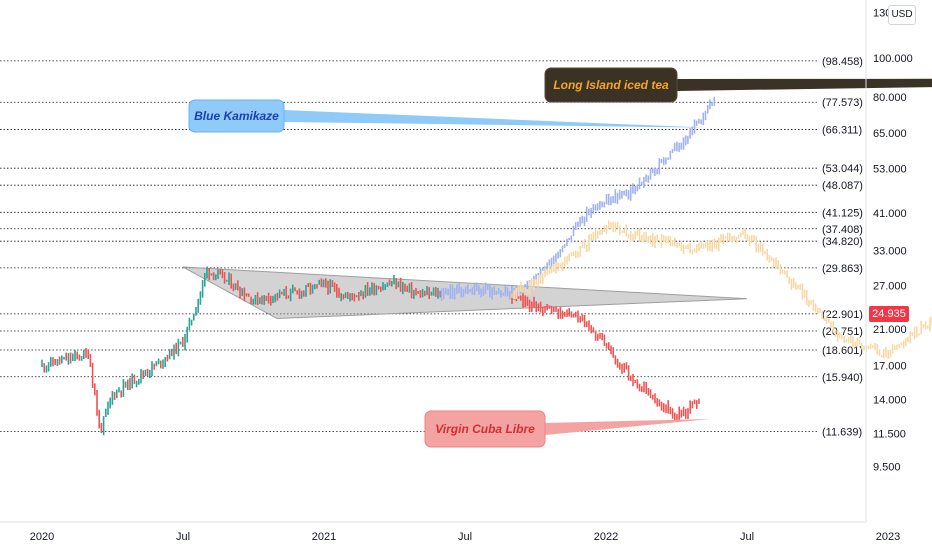 The image size is (932, 550). What do you see at coordinates (842, 213) in the screenshot?
I see `level-label: (41.125)` at bounding box center [842, 213].